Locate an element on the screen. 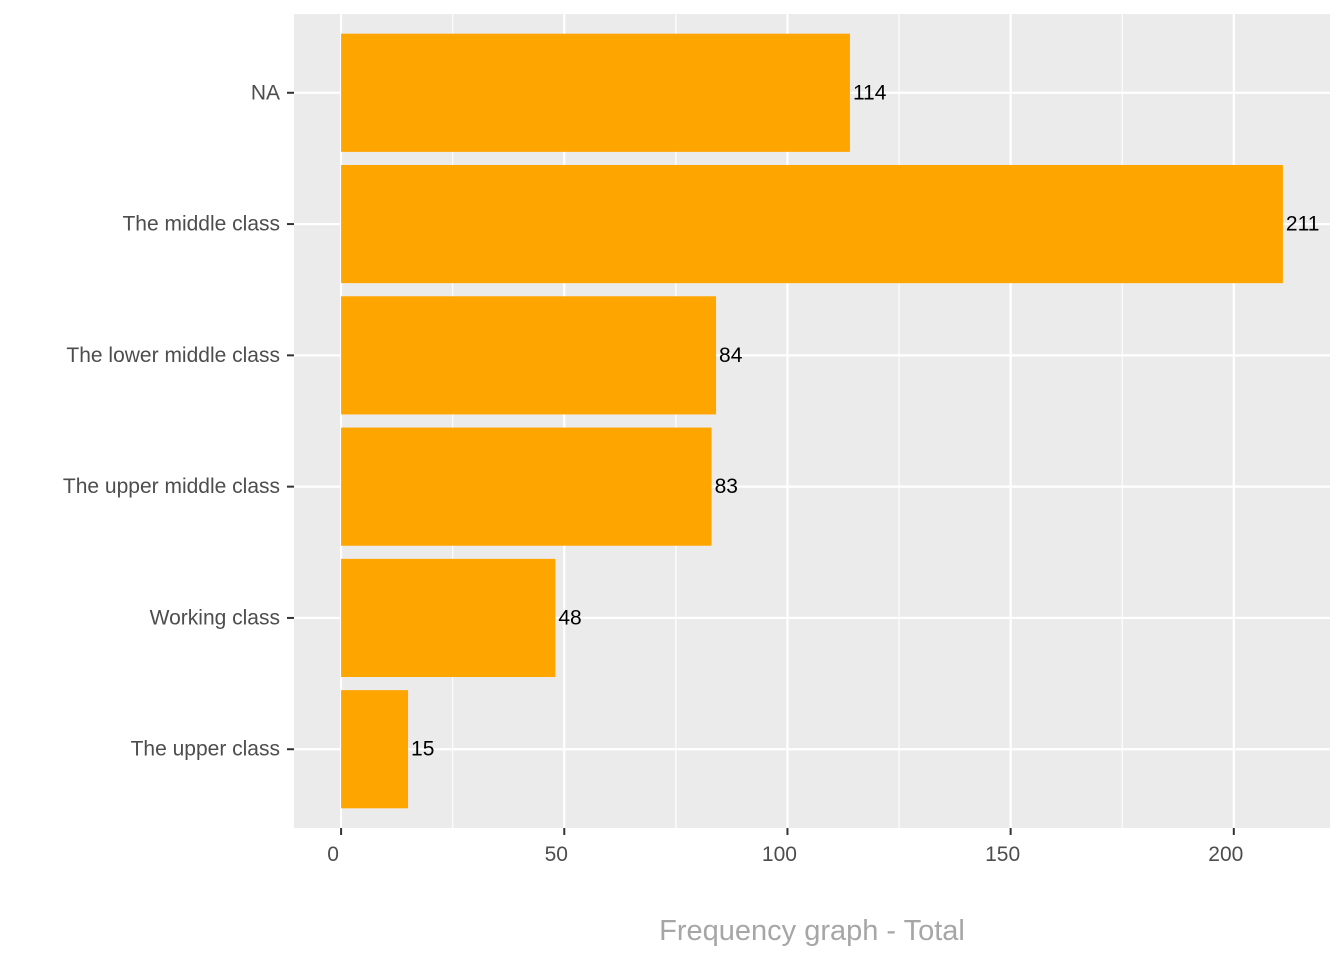 The image size is (1344, 960). x-tick-label: 0 is located at coordinates (333, 854).